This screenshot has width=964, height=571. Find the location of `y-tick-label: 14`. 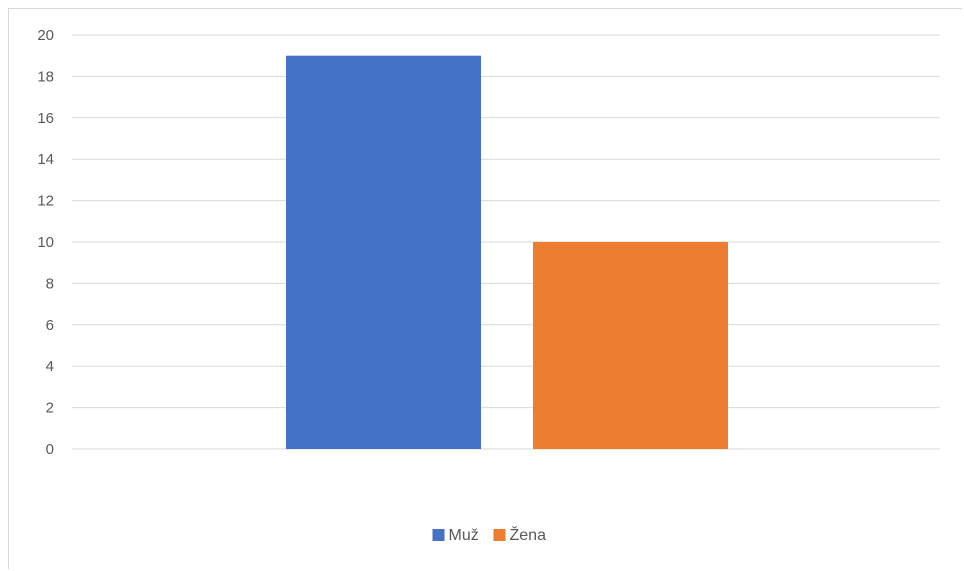

y-tick-label: 14 is located at coordinates (45, 159).